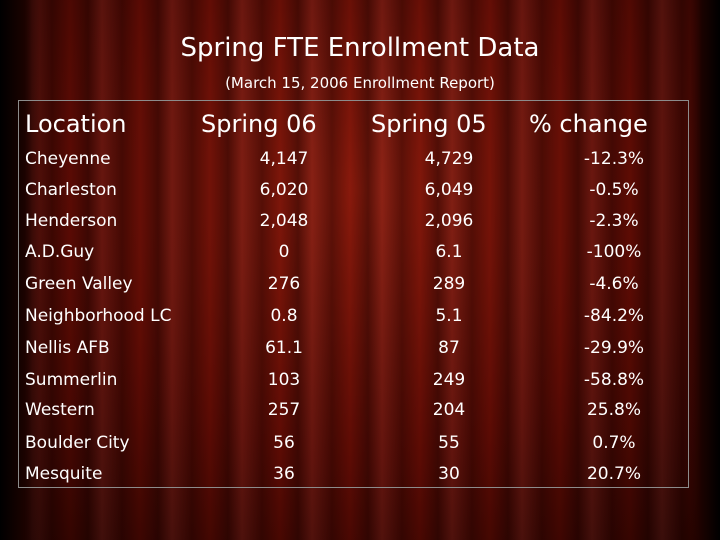 This screenshot has height=540, width=720. I want to click on spring-05-cell: 2,096, so click(449, 221).